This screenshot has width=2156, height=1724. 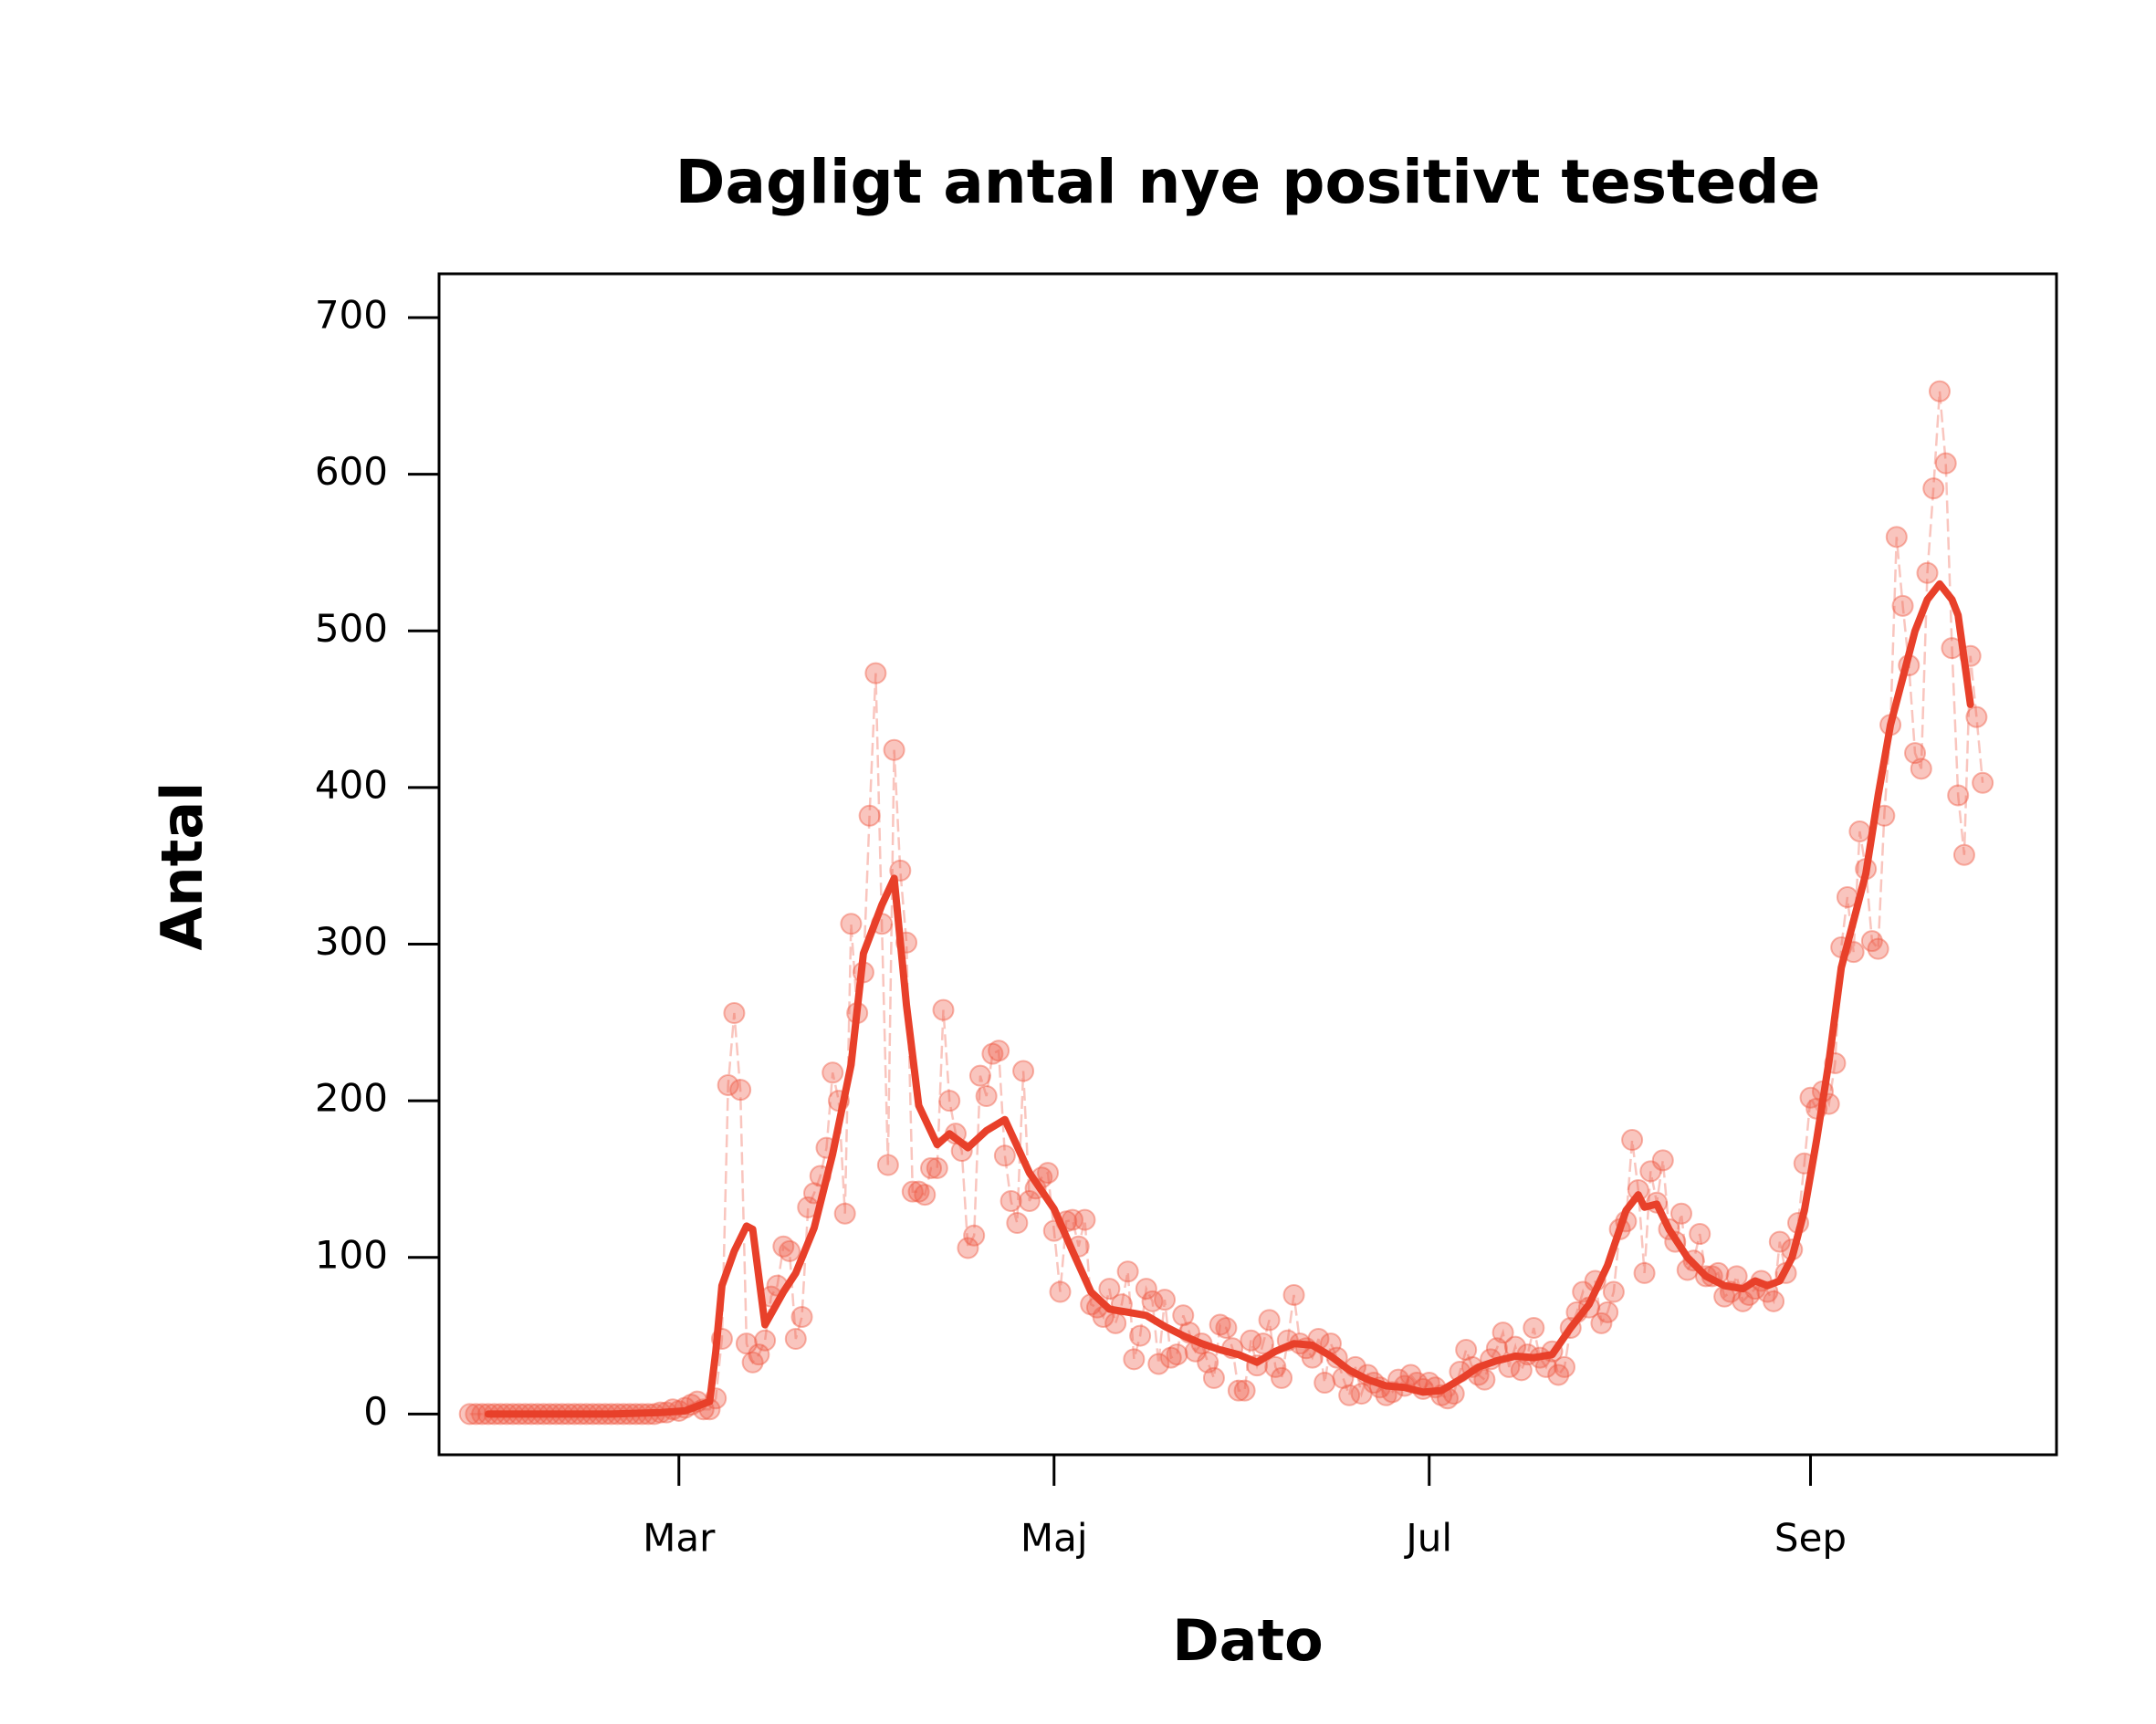 What do you see at coordinates (1248, 1641) in the screenshot?
I see `x-axis-title: Dato` at bounding box center [1248, 1641].